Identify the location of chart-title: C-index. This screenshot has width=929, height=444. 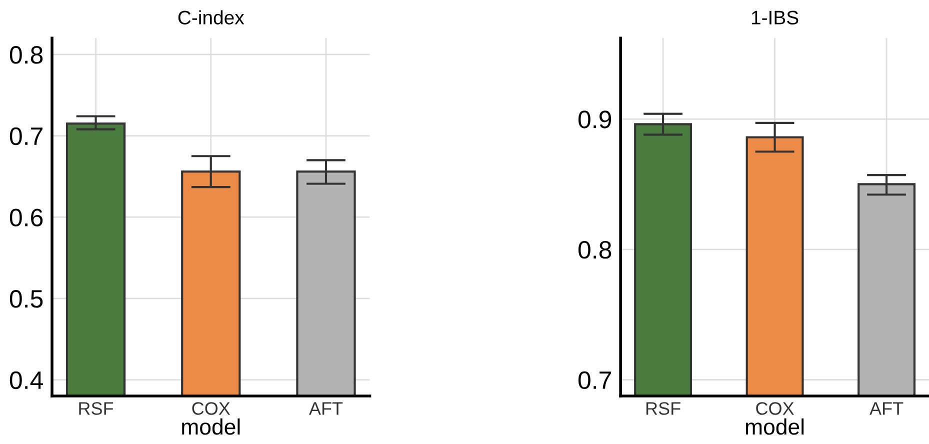
(211, 17).